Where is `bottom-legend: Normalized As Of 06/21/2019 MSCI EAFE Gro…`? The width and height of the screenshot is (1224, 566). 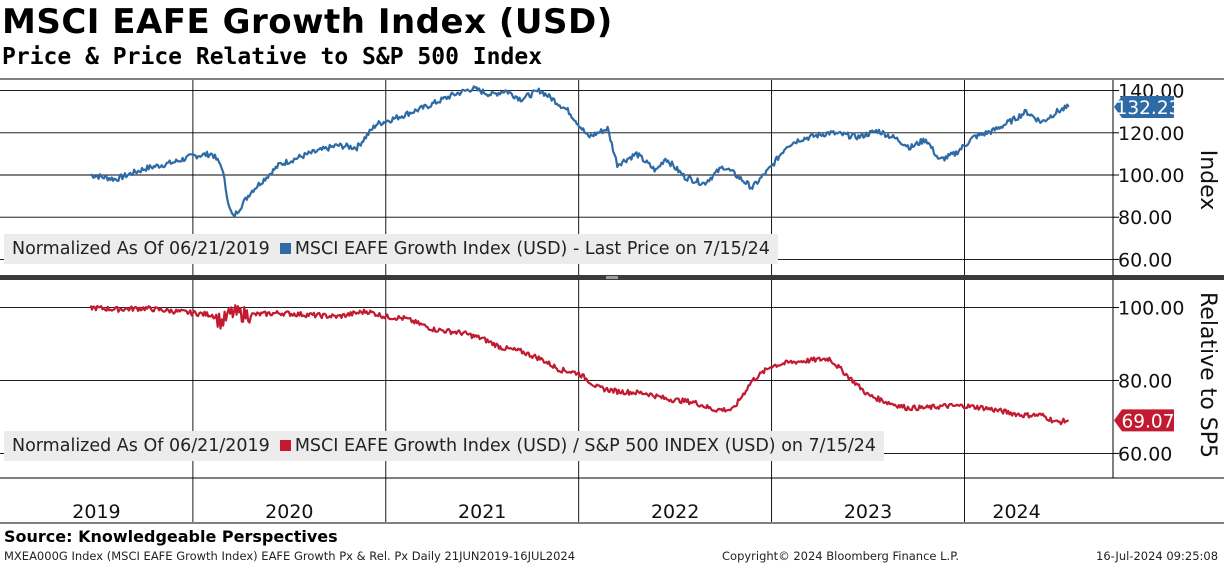
bottom-legend: Normalized As Of 06/21/2019 MSCI EAFE Gro… is located at coordinates (444, 446).